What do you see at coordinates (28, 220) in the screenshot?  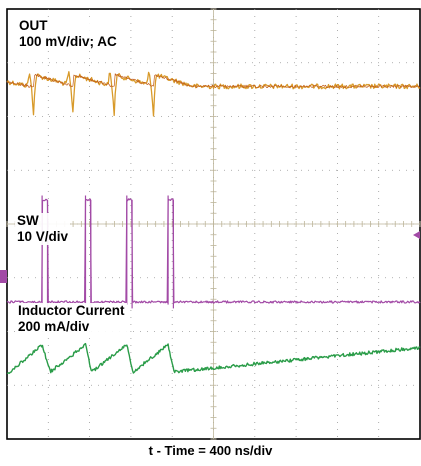 I see `sw-channel-name: SW` at bounding box center [28, 220].